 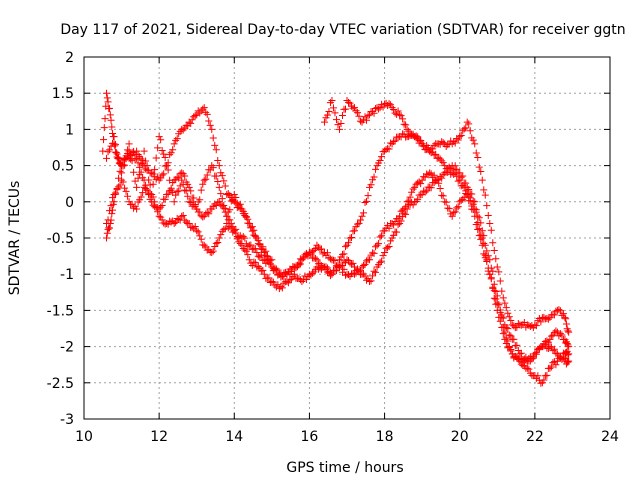 I want to click on y-tick-label: 0, so click(x=69, y=203).